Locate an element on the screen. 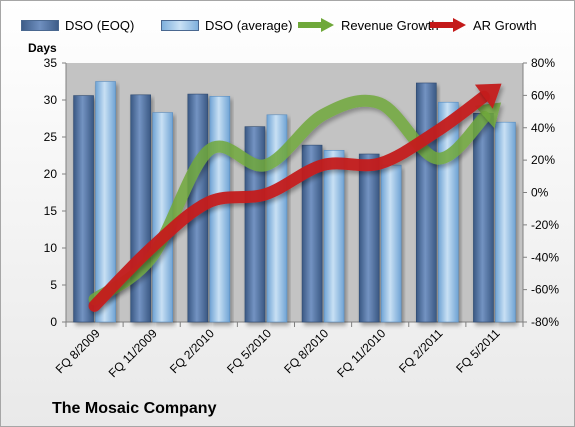 This screenshot has height=427, width=575. chart-title: The Mosaic Company is located at coordinates (134, 408).